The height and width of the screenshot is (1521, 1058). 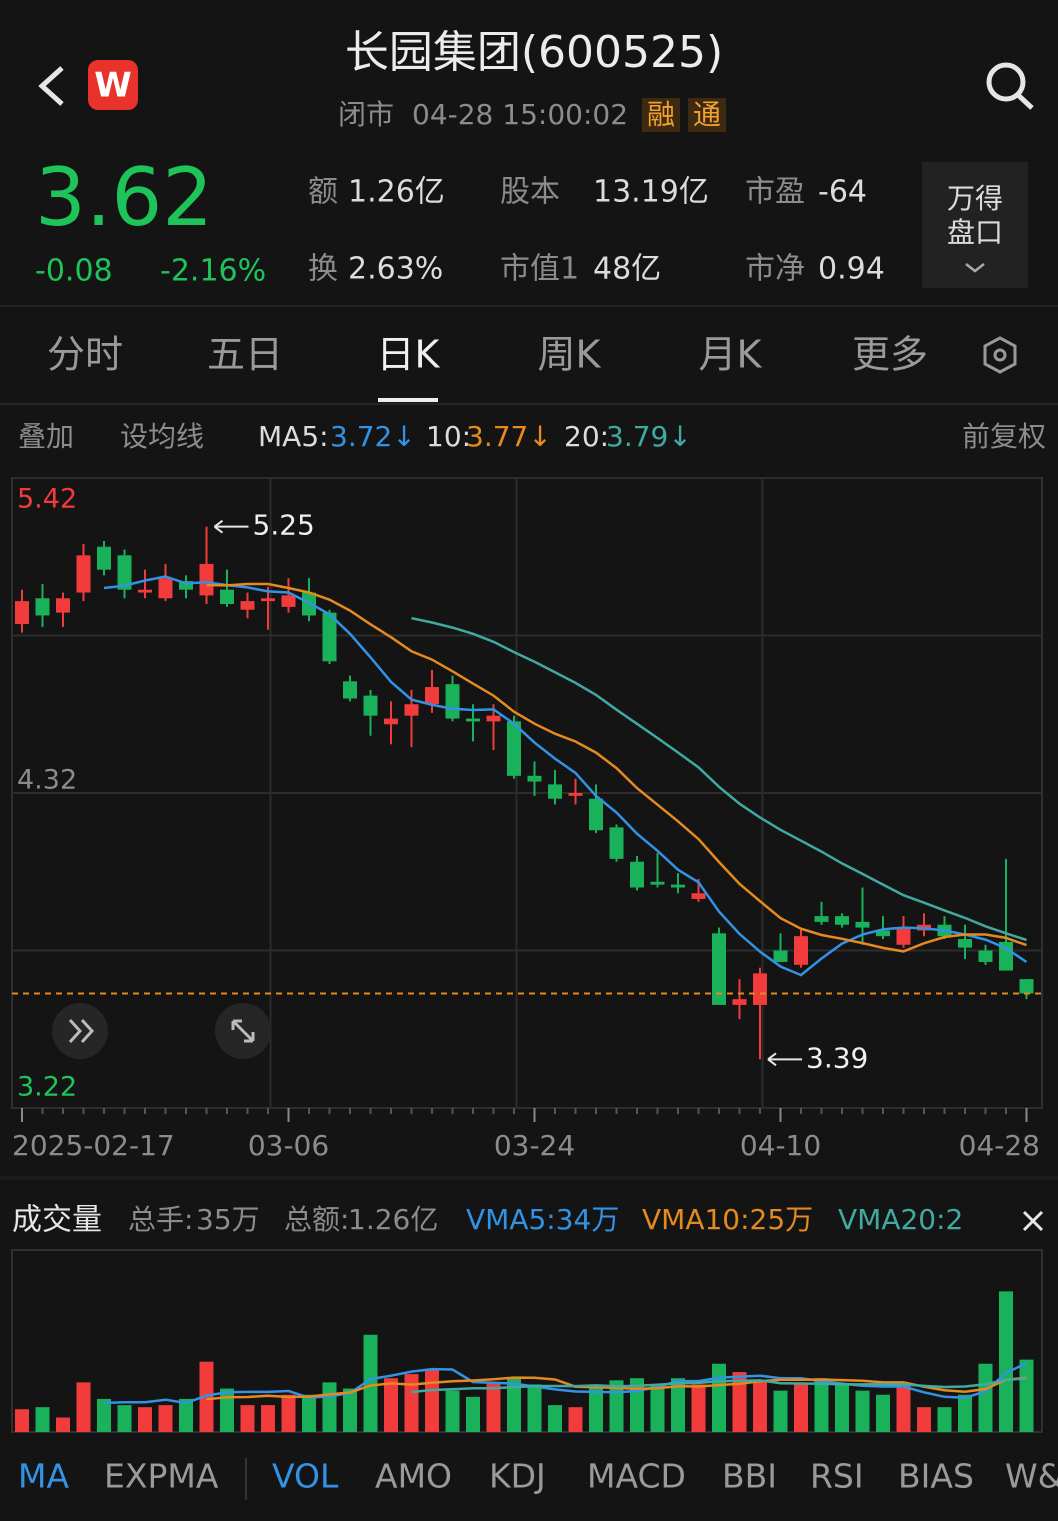 I want to click on y-tick-label: 4.32, so click(x=47, y=780).